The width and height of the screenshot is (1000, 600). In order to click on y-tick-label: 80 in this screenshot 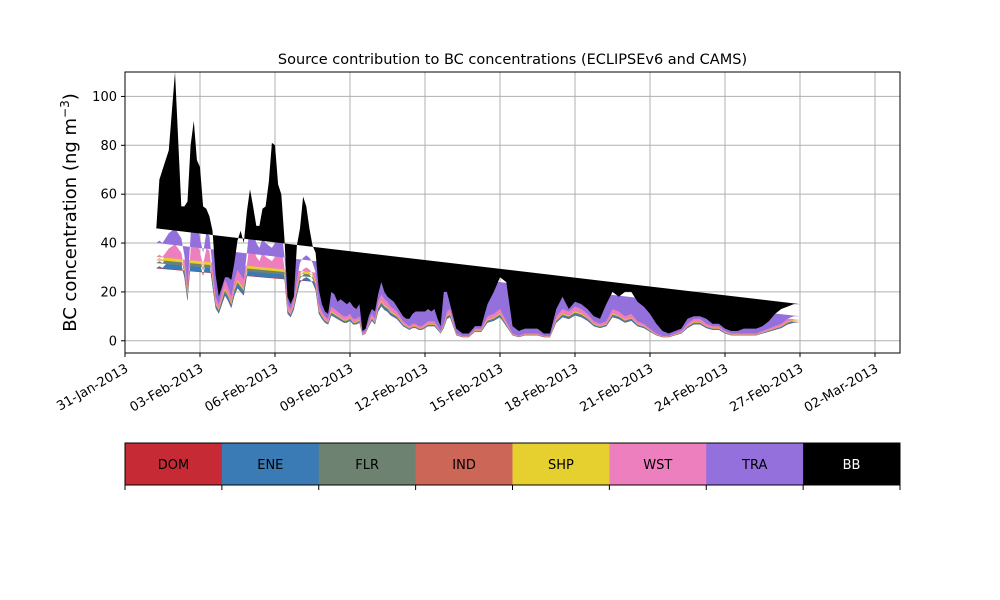, I will do `click(108, 146)`.